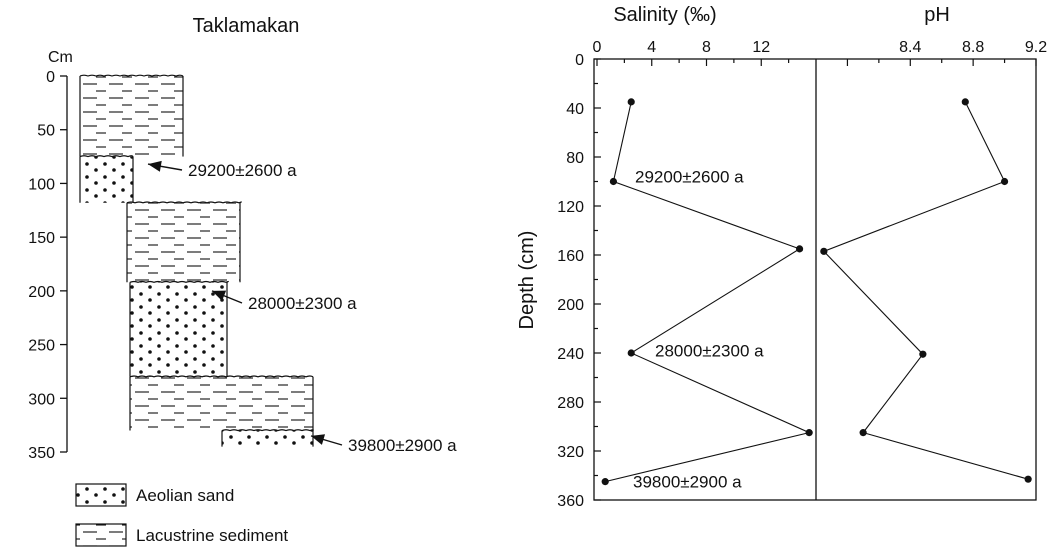 This screenshot has width=1052, height=550. I want to click on salinity-tick-label: 8, so click(706, 47).